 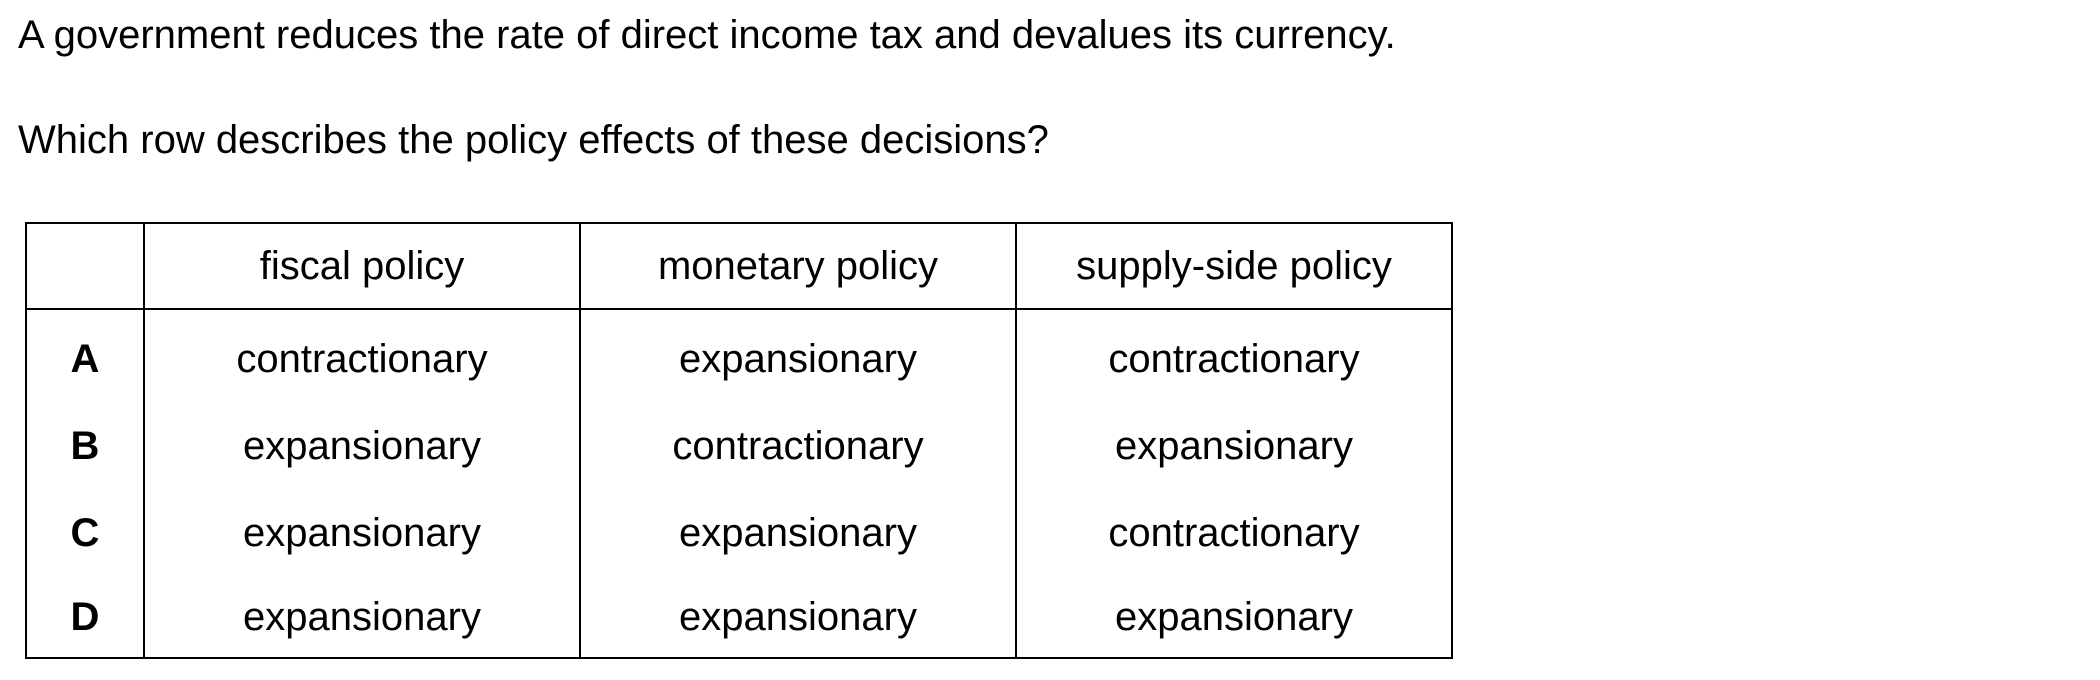 I want to click on header-monetary-policy: monetary policy, so click(x=798, y=266).